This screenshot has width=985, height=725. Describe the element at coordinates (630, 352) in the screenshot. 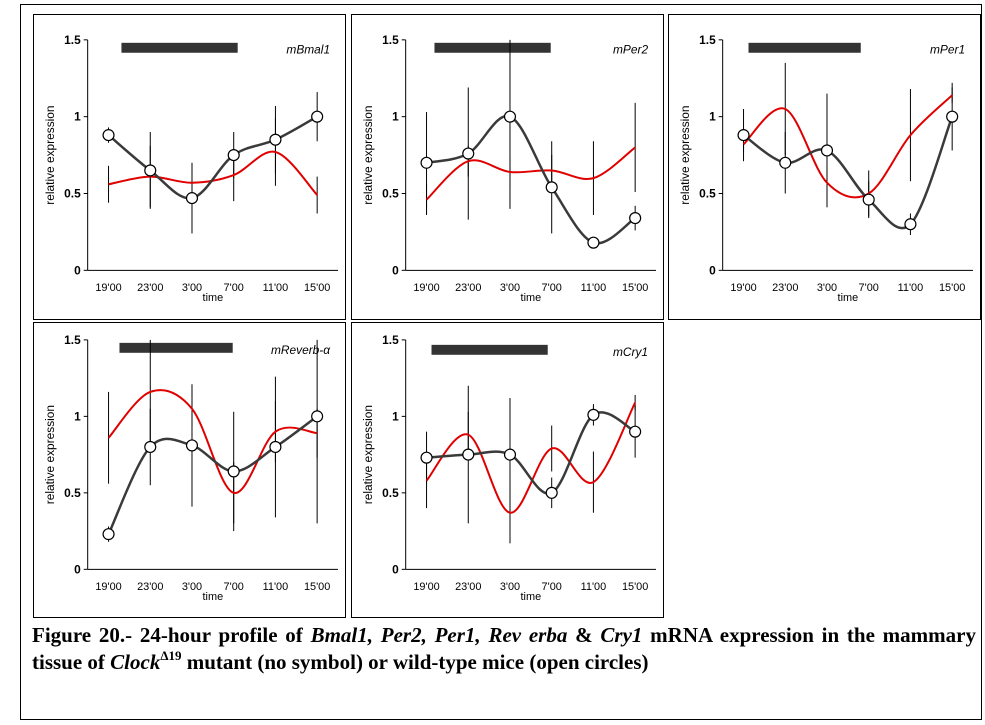

I see `gene-label: mCry1` at that location.